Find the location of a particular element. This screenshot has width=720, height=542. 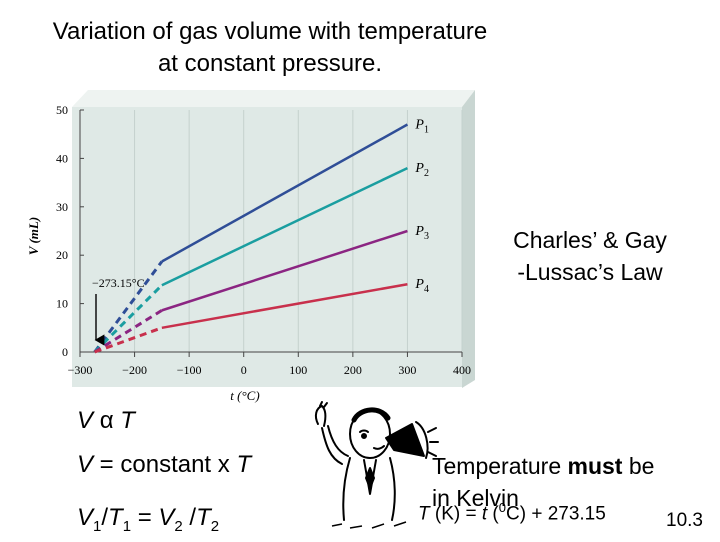

ratio-t1: T is located at coordinates (115, 517).